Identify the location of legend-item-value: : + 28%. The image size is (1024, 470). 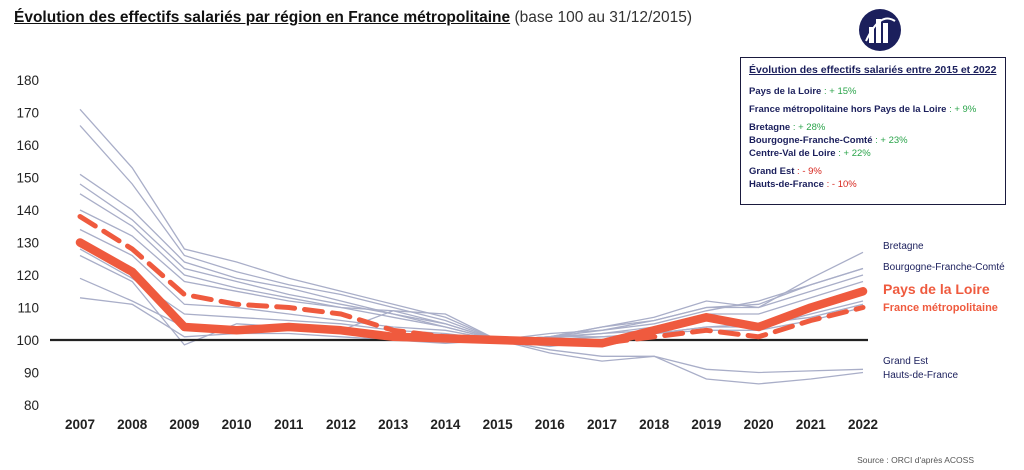
(808, 127).